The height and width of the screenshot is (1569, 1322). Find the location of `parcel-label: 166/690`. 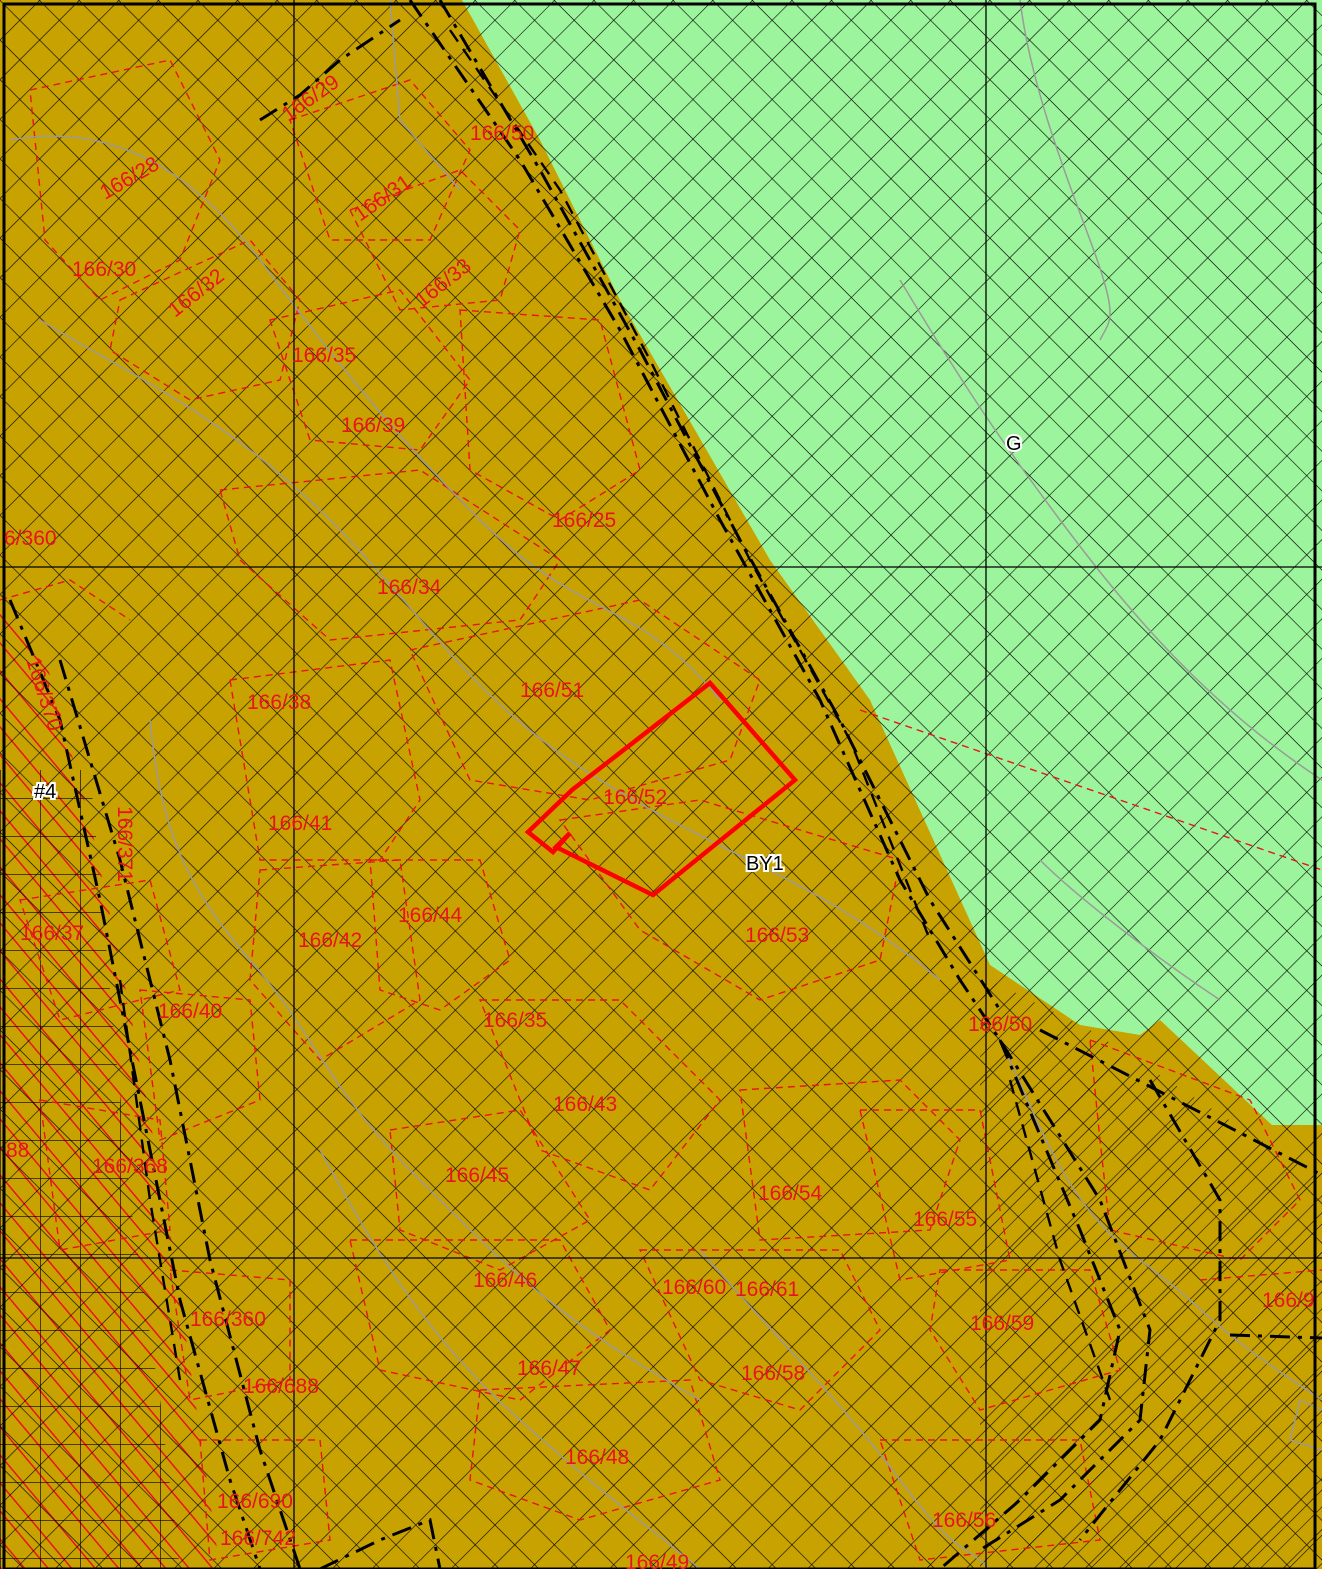

parcel-label: 166/690 is located at coordinates (255, 1501).